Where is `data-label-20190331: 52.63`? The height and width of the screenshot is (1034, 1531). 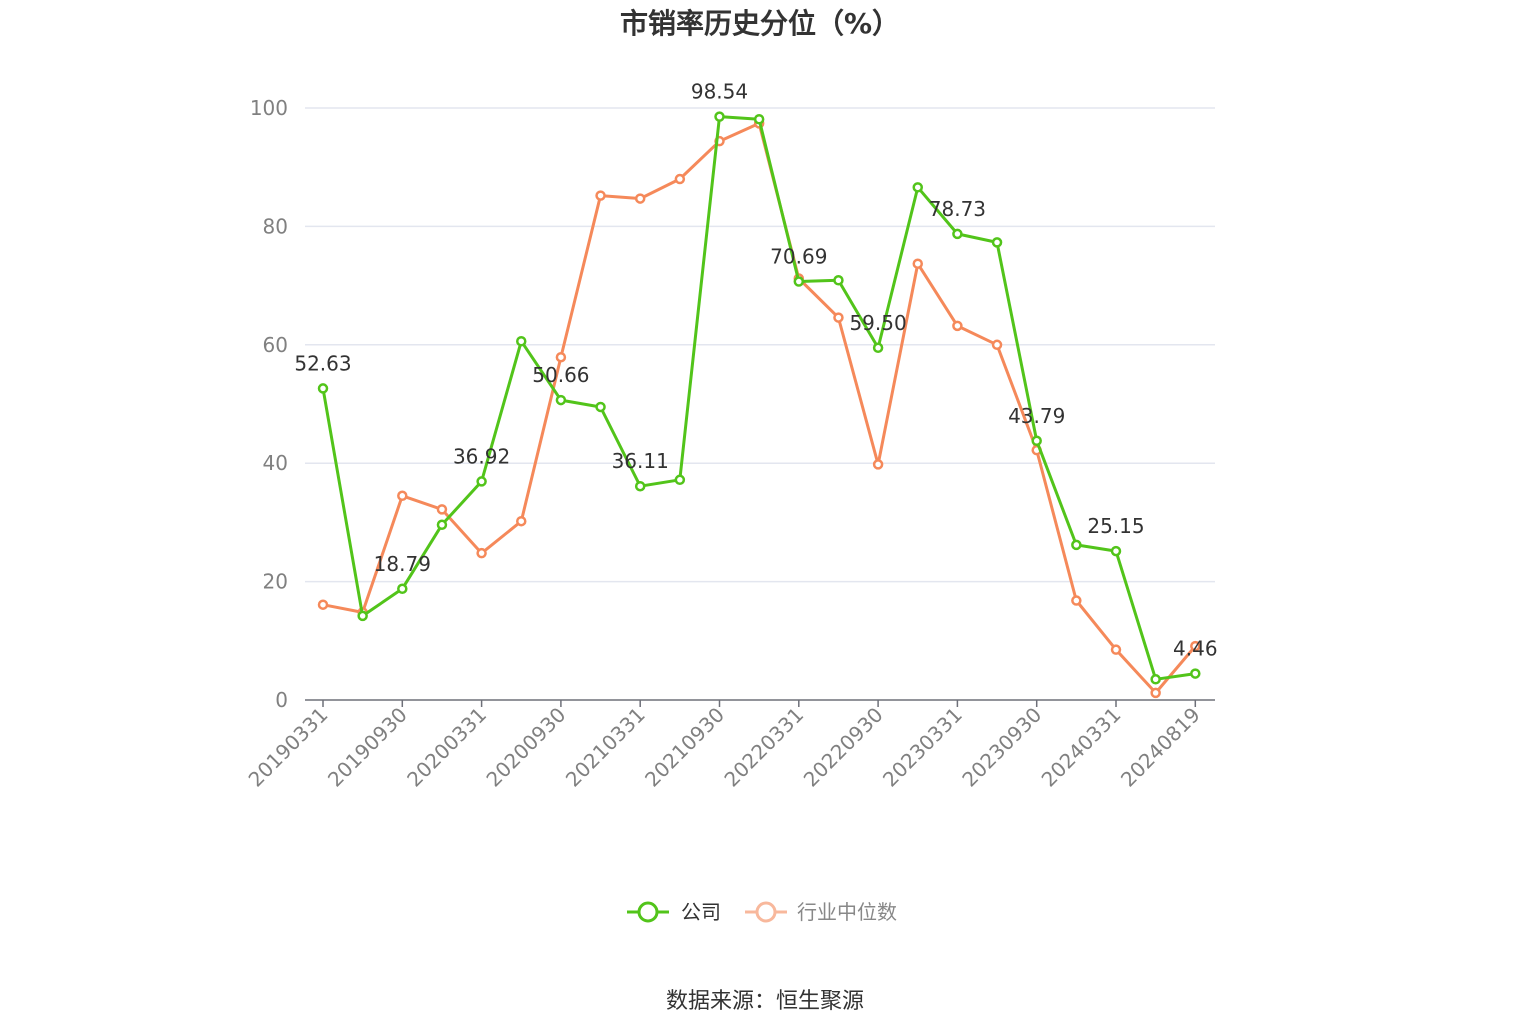 data-label-20190331: 52.63 is located at coordinates (322, 363).